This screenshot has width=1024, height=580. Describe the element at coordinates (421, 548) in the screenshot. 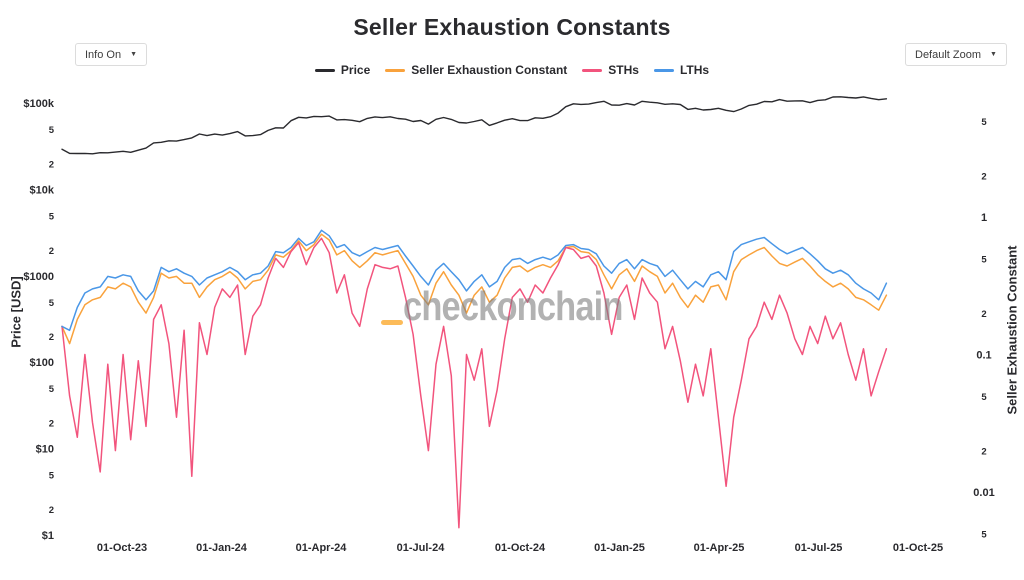

I see `x-tick-label: 01-Jul-24` at that location.